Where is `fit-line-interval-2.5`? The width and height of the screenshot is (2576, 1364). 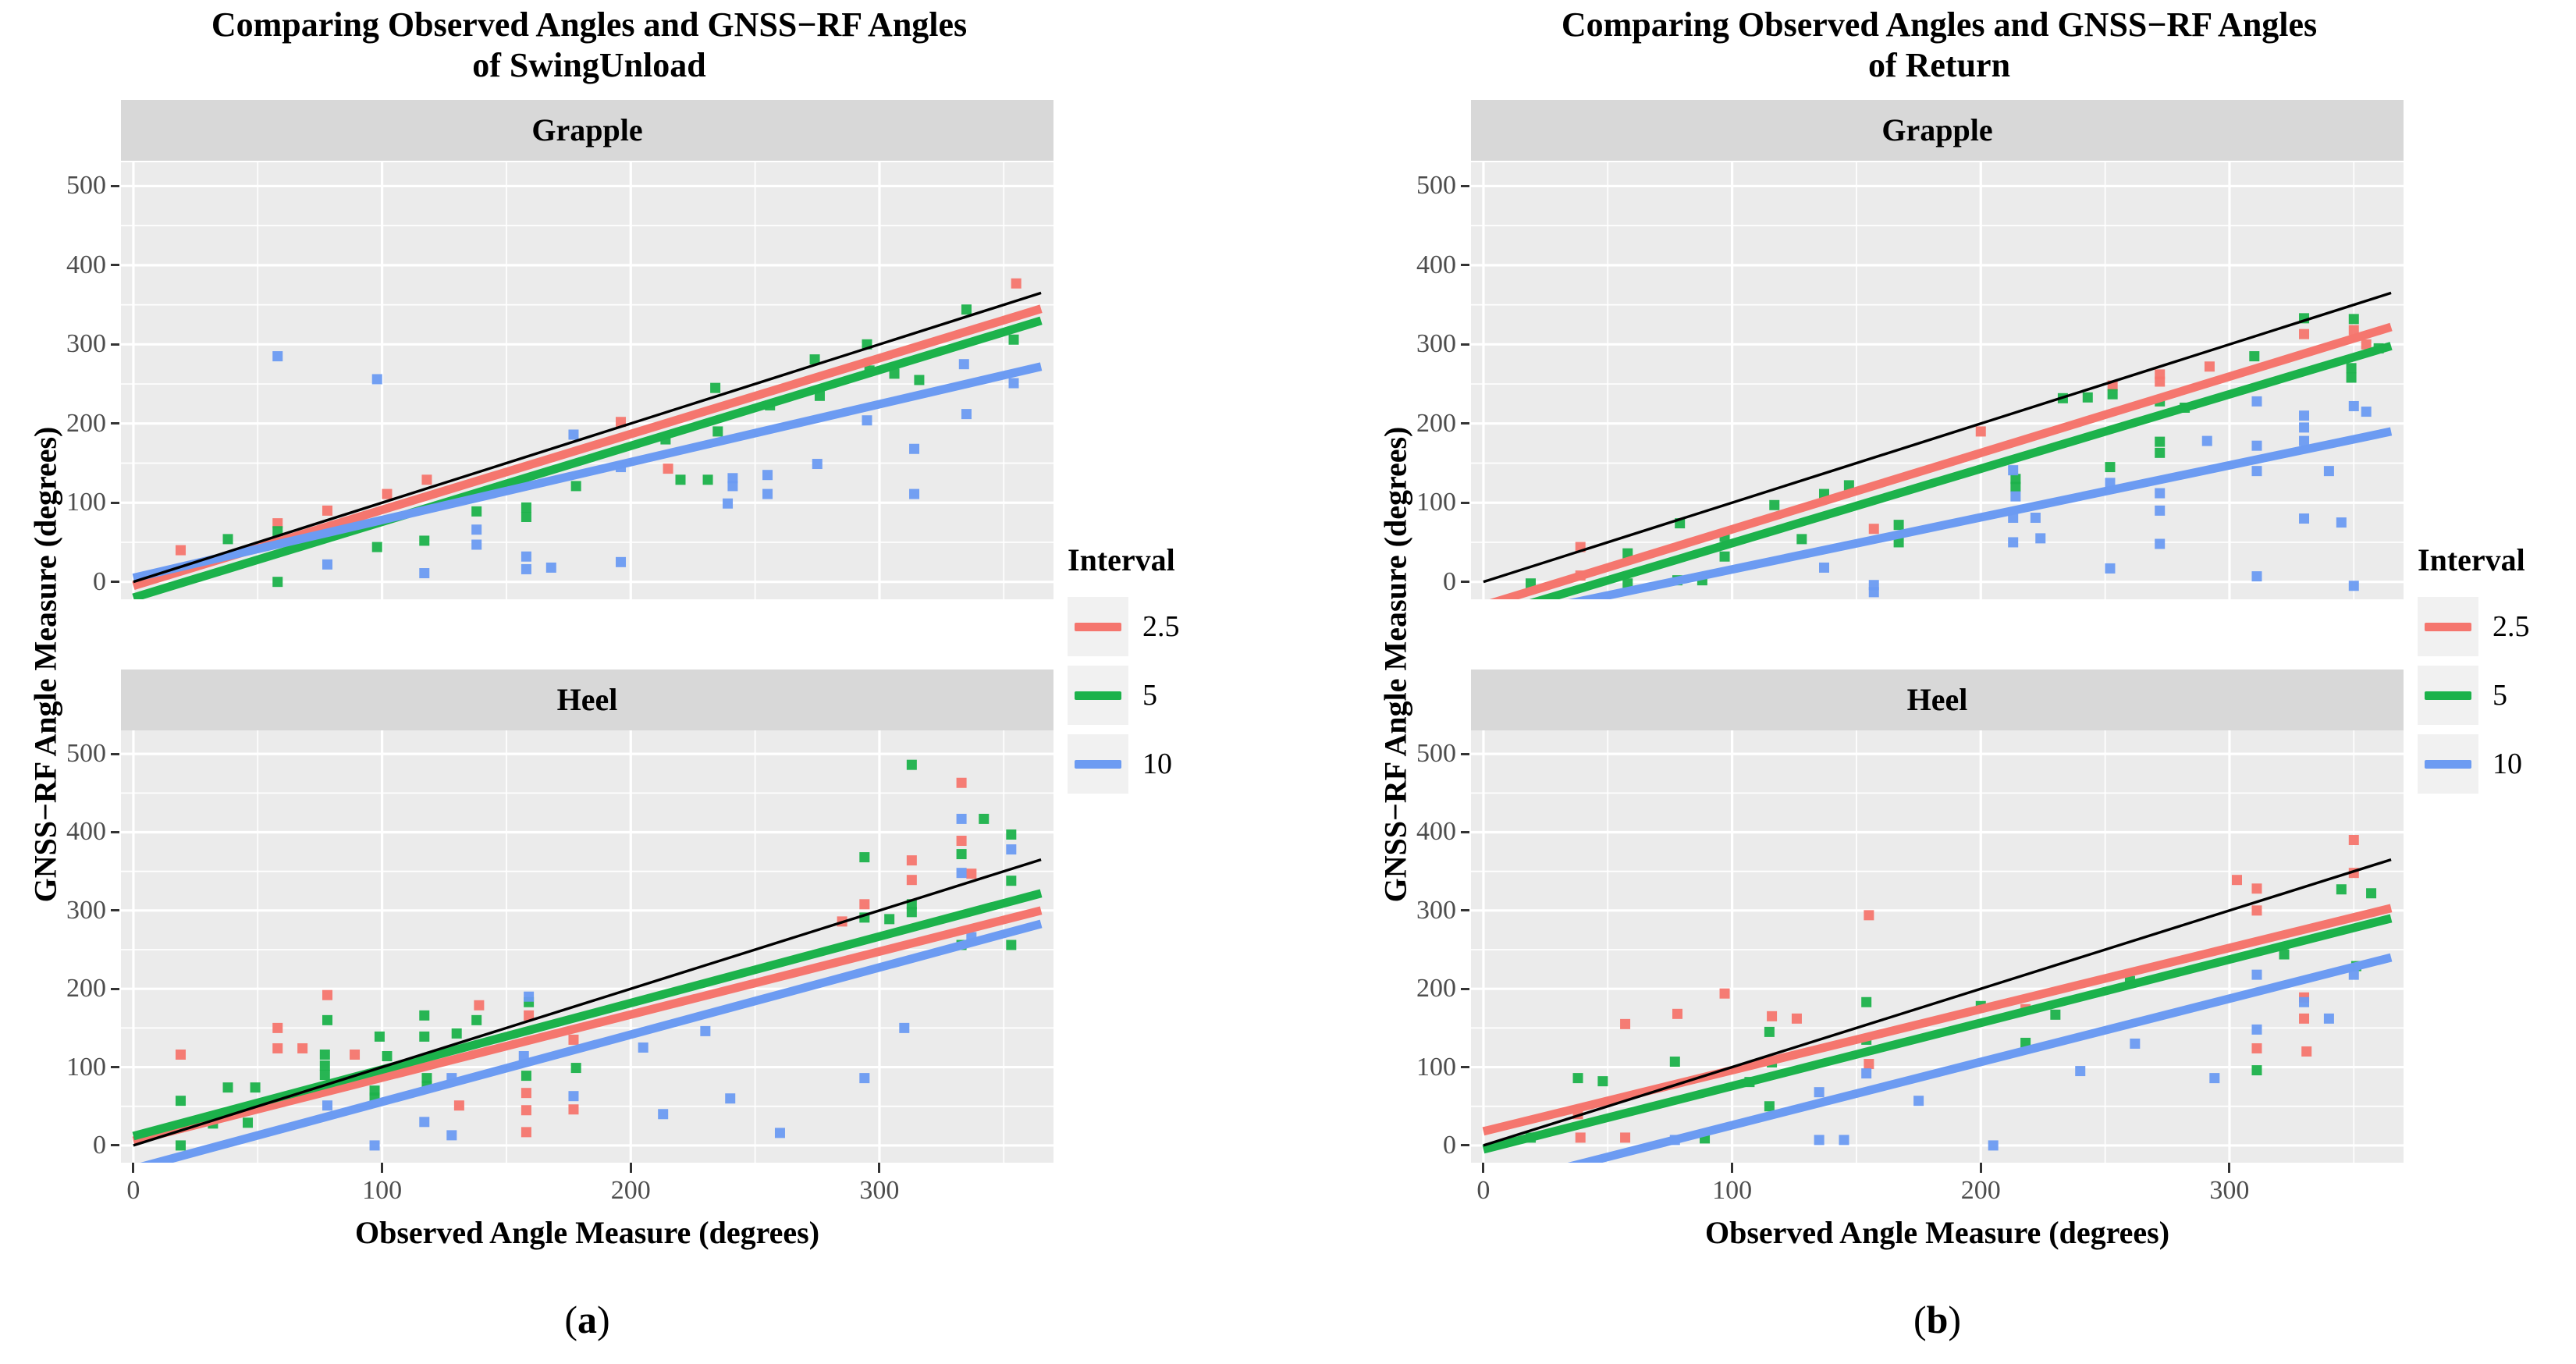 fit-line-interval-2.5 is located at coordinates (1941, 460).